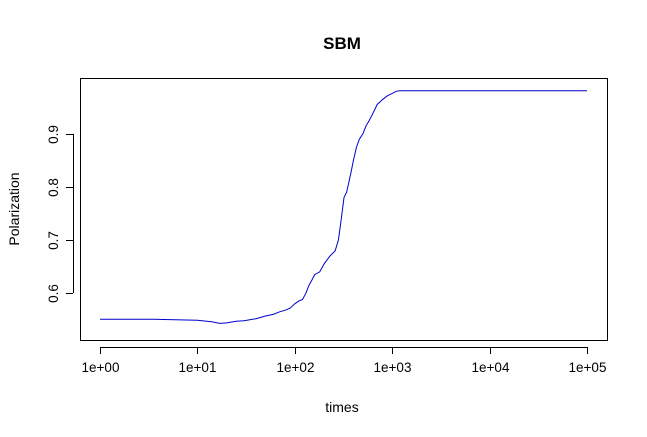 This screenshot has height=437, width=647. I want to click on y-tick-label: 0.7, so click(53, 240).